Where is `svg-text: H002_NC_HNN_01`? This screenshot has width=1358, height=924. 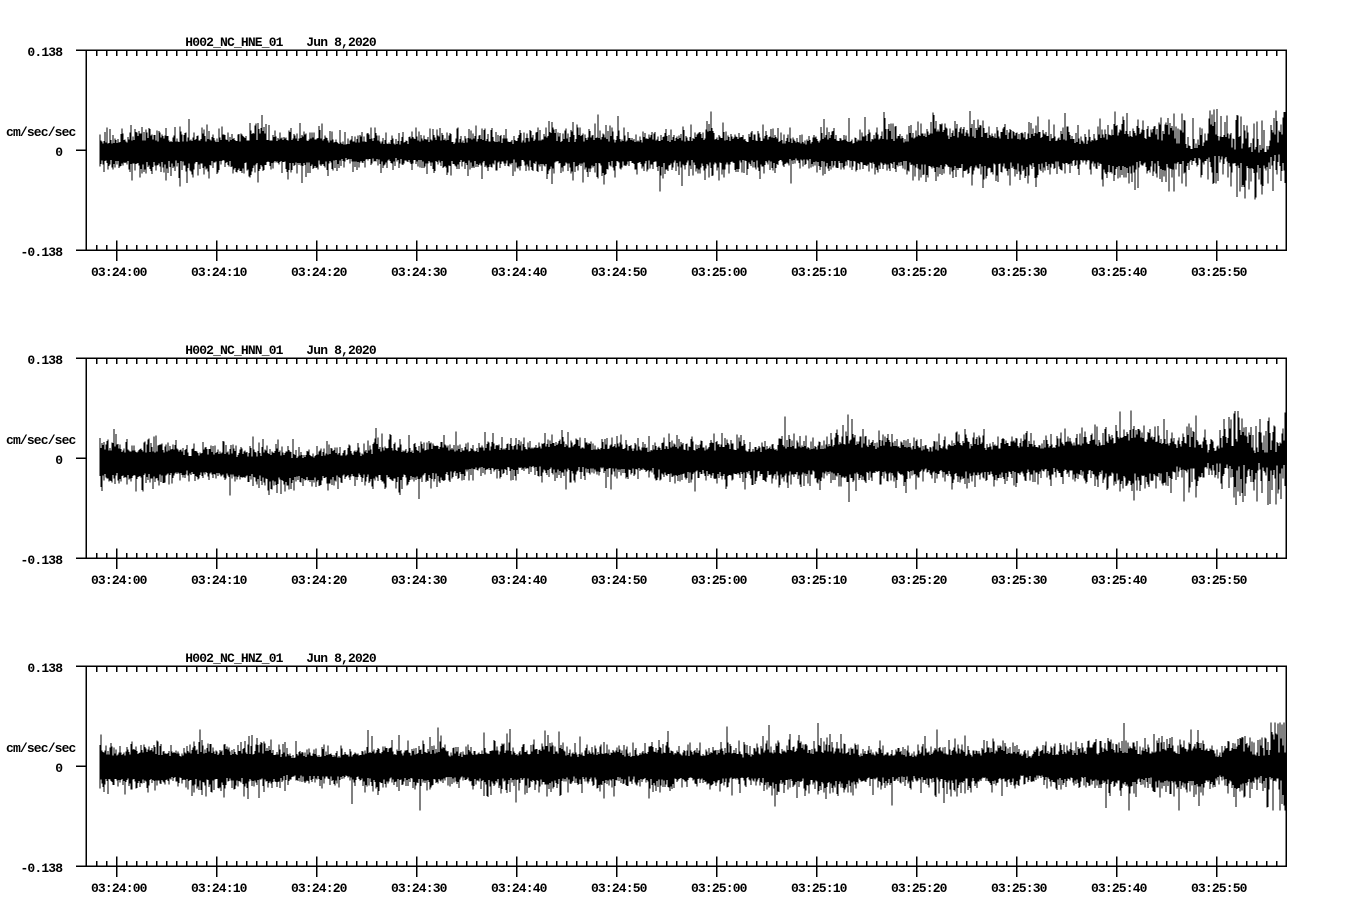
svg-text: H002_NC_HNN_01 is located at coordinates (234, 350).